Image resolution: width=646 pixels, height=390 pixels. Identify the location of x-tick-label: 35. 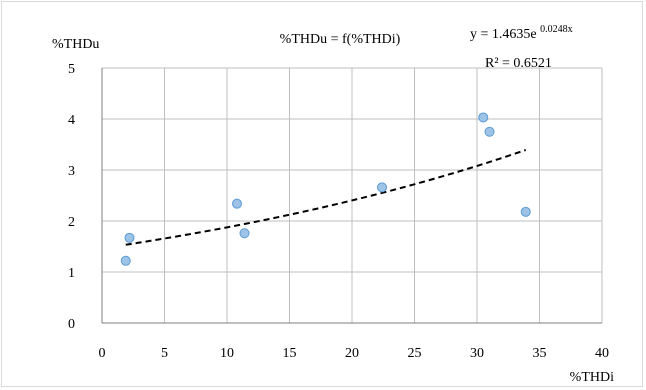
(540, 353).